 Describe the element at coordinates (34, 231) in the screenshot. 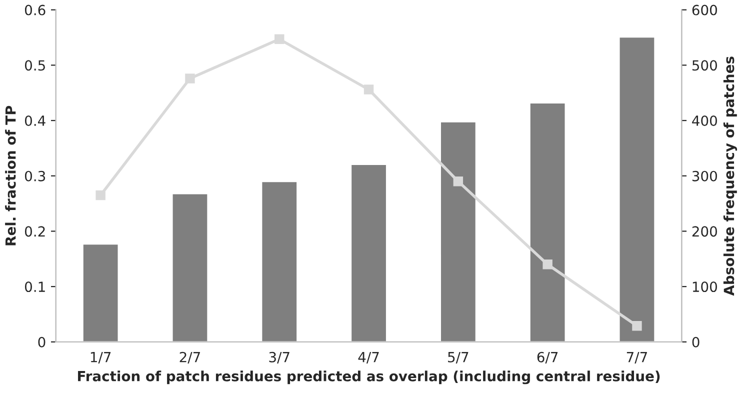

I see `y-tick-label: 0.2` at that location.